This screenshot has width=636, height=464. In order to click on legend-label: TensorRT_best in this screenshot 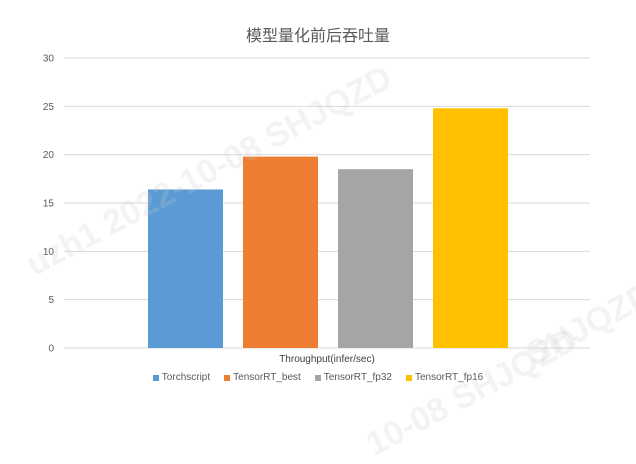, I will do `click(267, 377)`.